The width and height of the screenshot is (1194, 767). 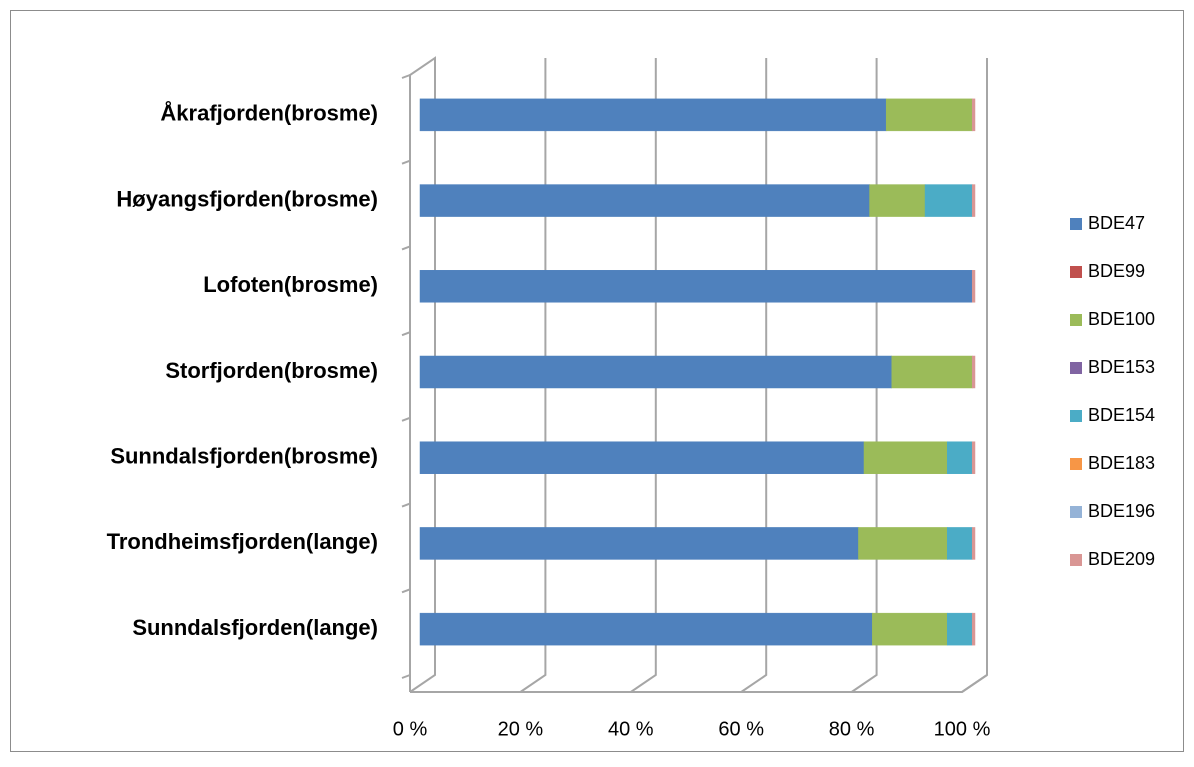 What do you see at coordinates (247, 198) in the screenshot?
I see `category-label: Høyangsfjorden(brosme)` at bounding box center [247, 198].